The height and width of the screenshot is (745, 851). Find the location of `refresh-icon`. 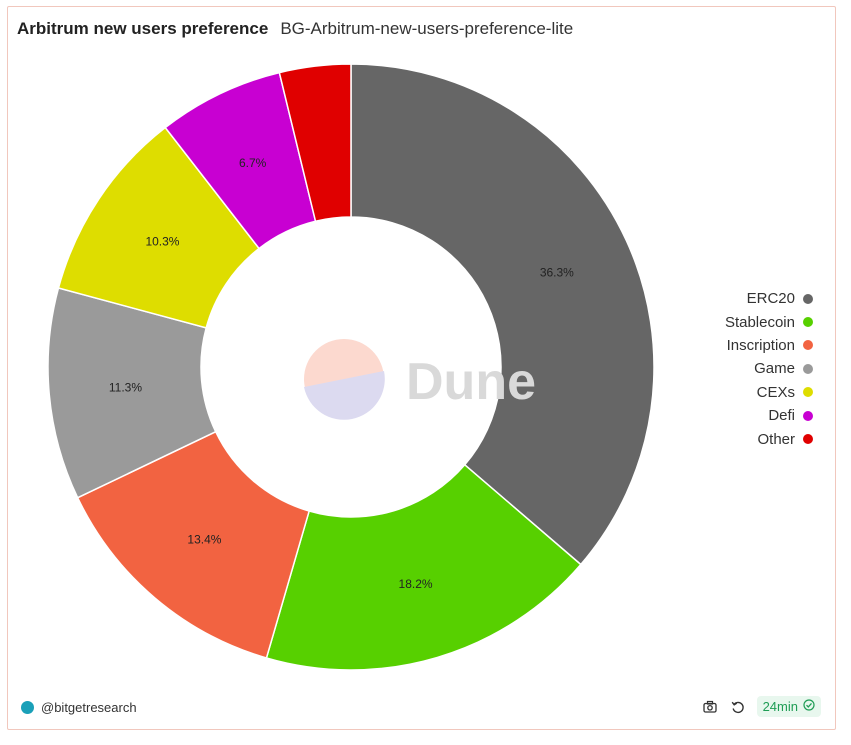

refresh-icon is located at coordinates (738, 707).